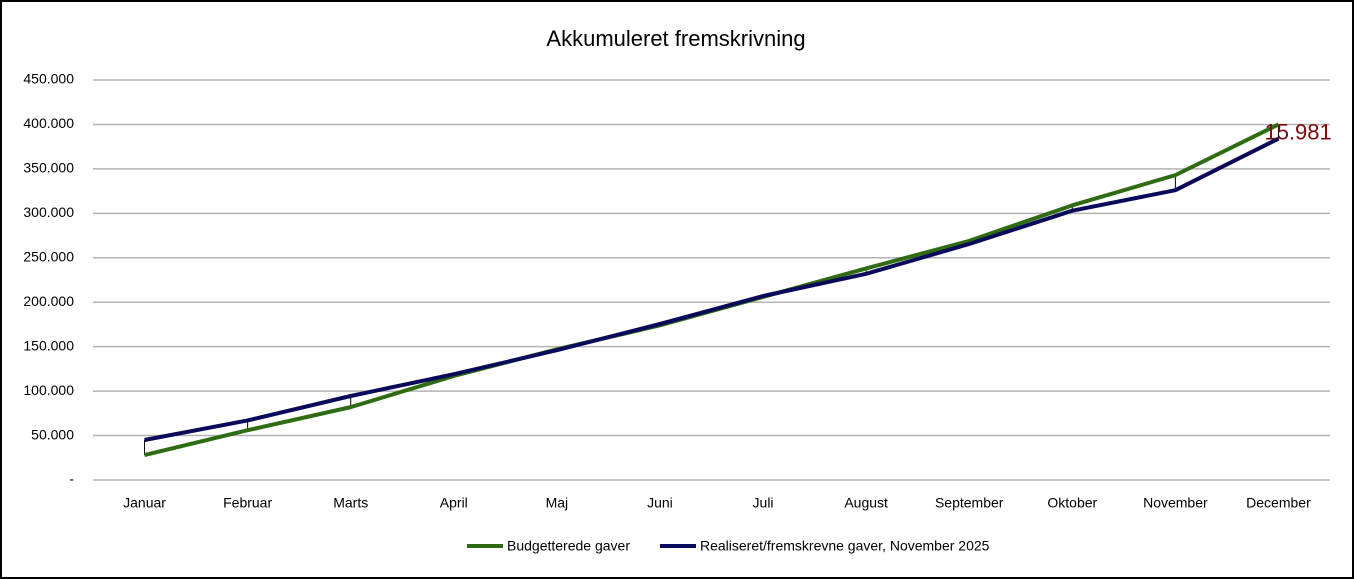  What do you see at coordinates (660, 503) in the screenshot?
I see `x-tick-label: Juni` at bounding box center [660, 503].